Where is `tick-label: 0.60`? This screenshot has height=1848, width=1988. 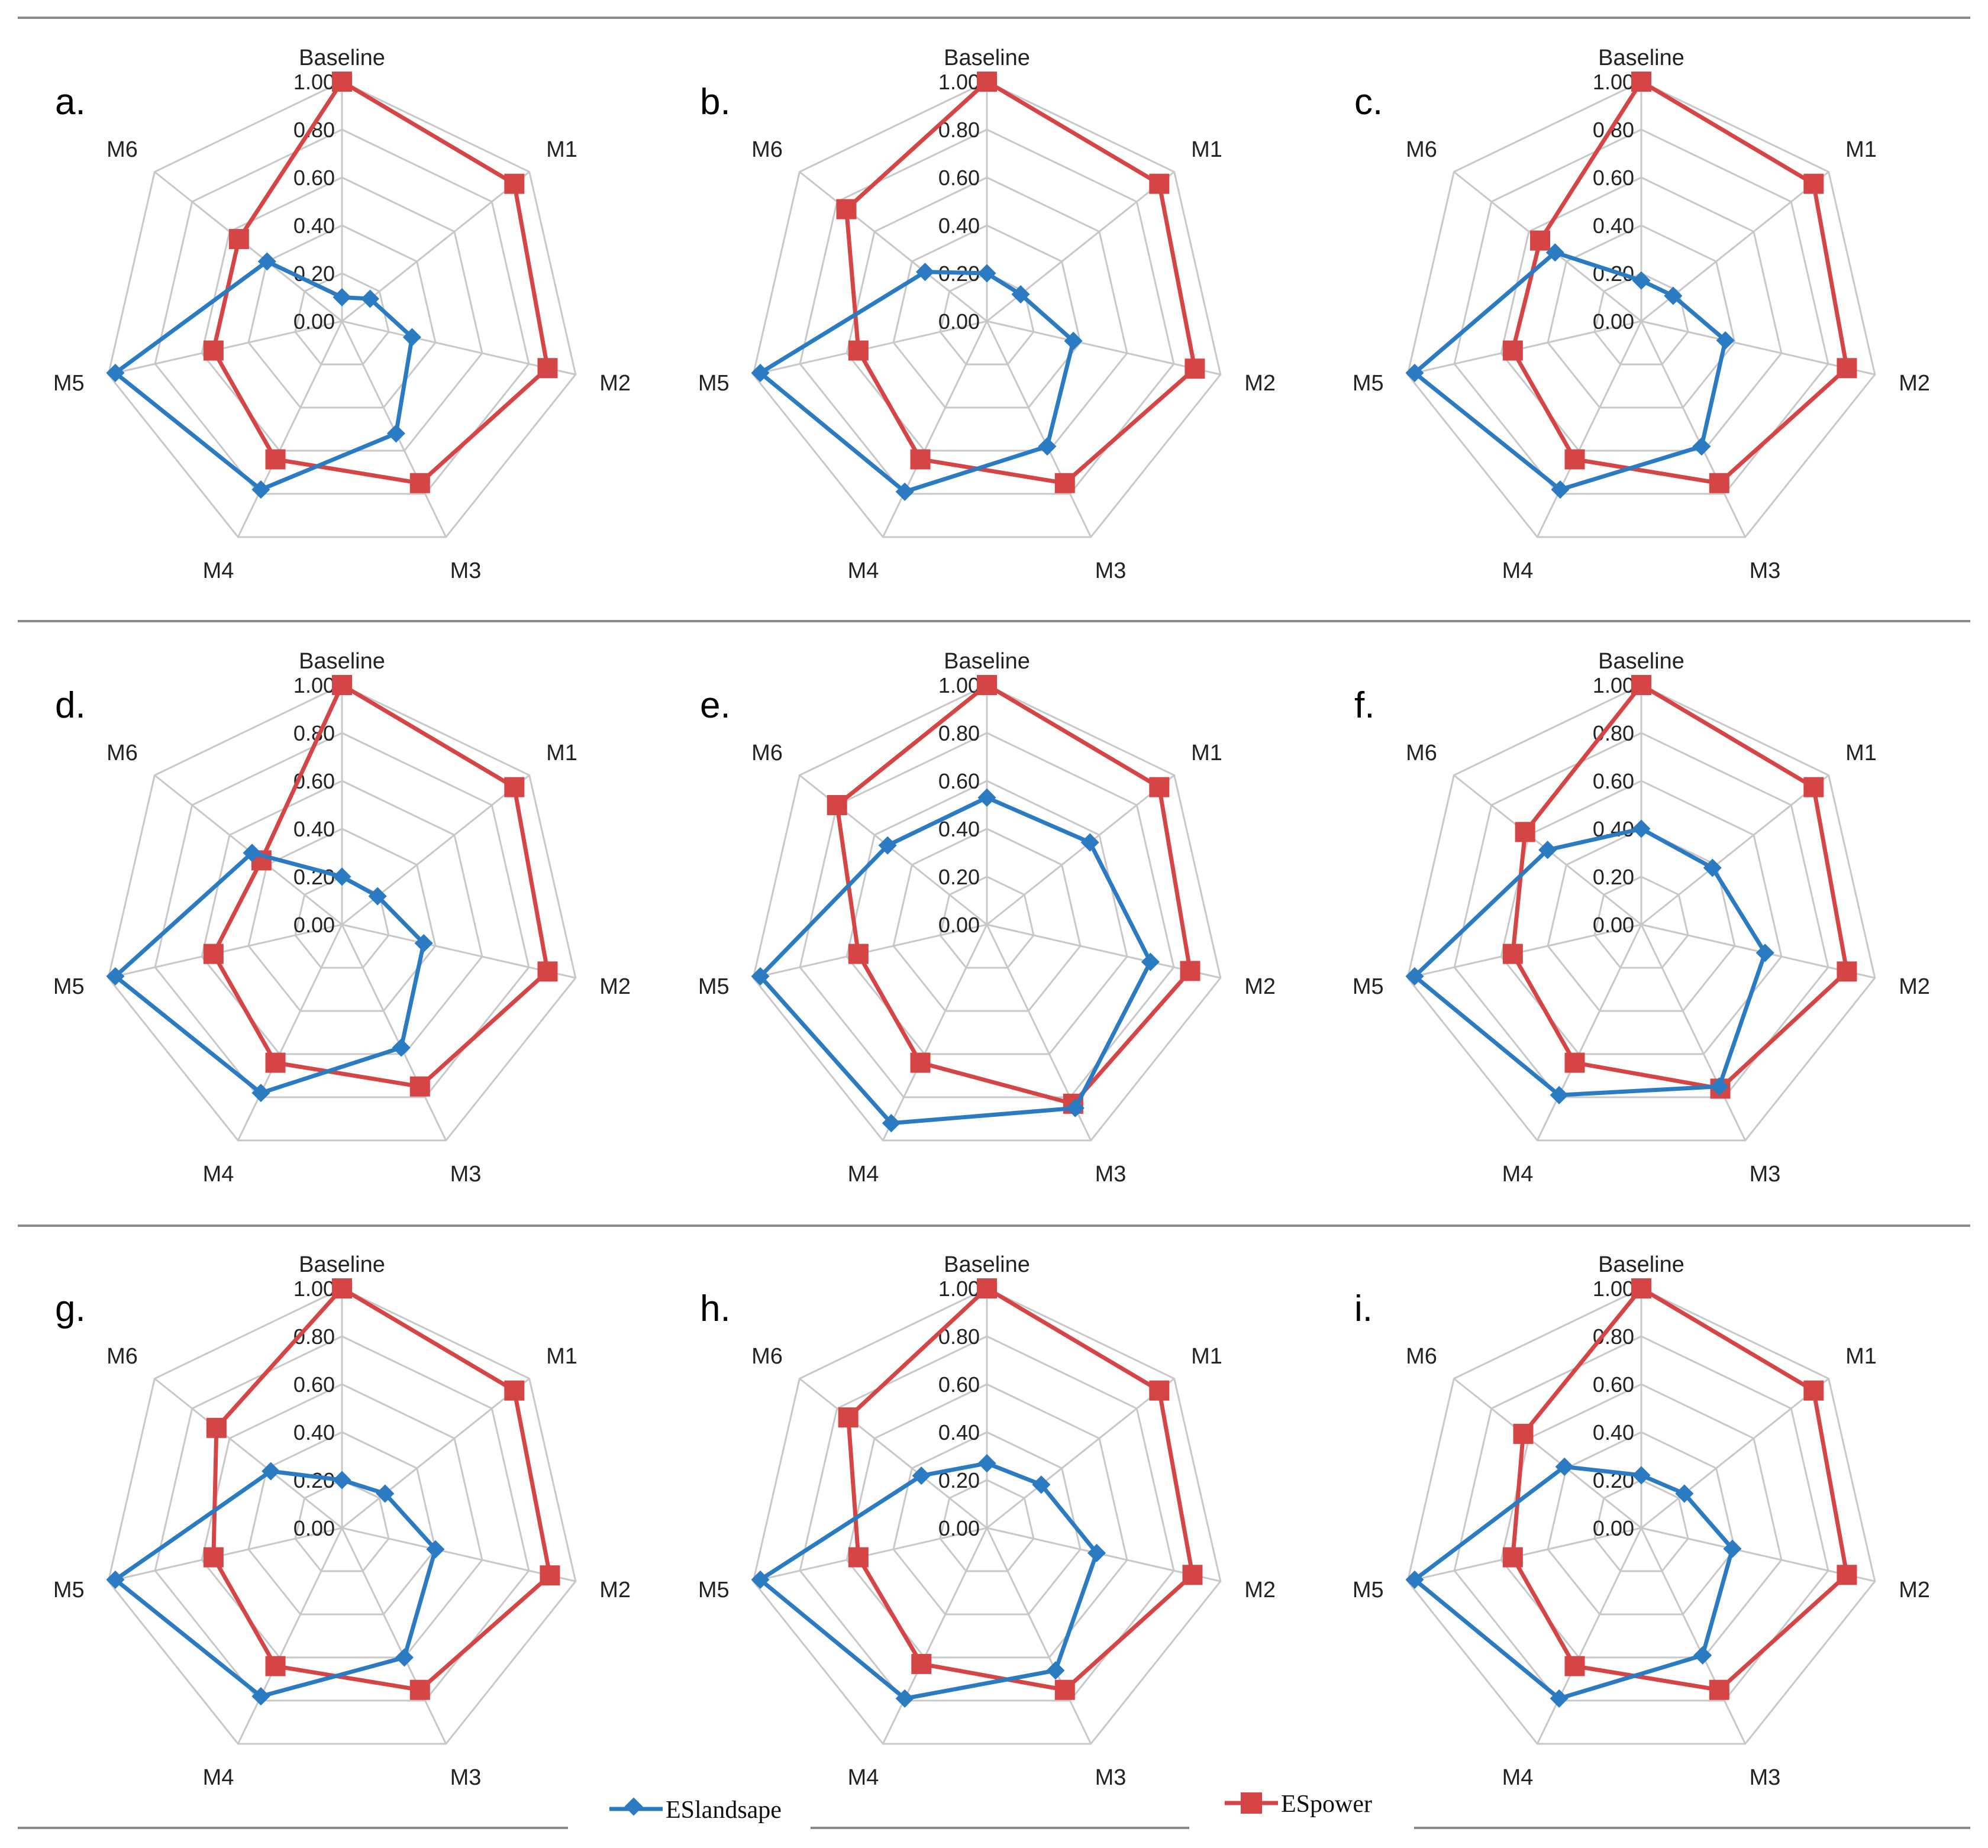
tick-label: 0.60 is located at coordinates (1613, 1384).